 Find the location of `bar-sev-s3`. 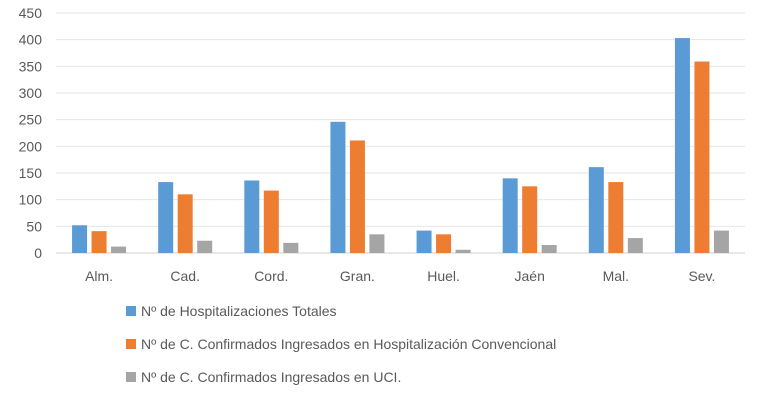

bar-sev-s3 is located at coordinates (721, 241).